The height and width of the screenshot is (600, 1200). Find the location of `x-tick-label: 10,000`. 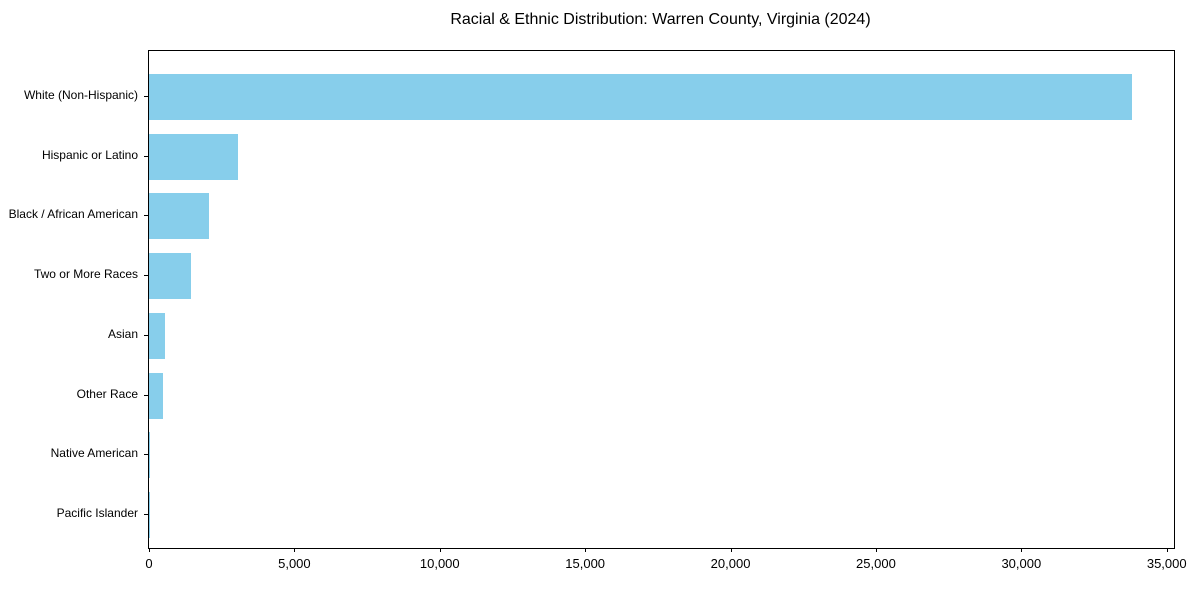

x-tick-label: 10,000 is located at coordinates (439, 563).